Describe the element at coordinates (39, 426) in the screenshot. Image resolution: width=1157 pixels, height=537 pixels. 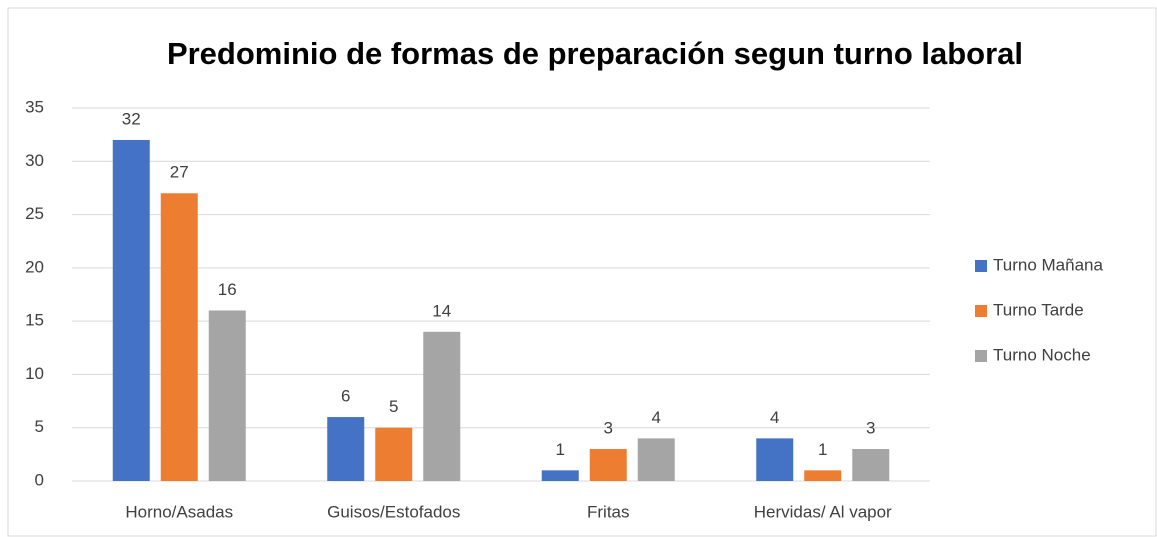
I see `y-tick-label: 5` at that location.